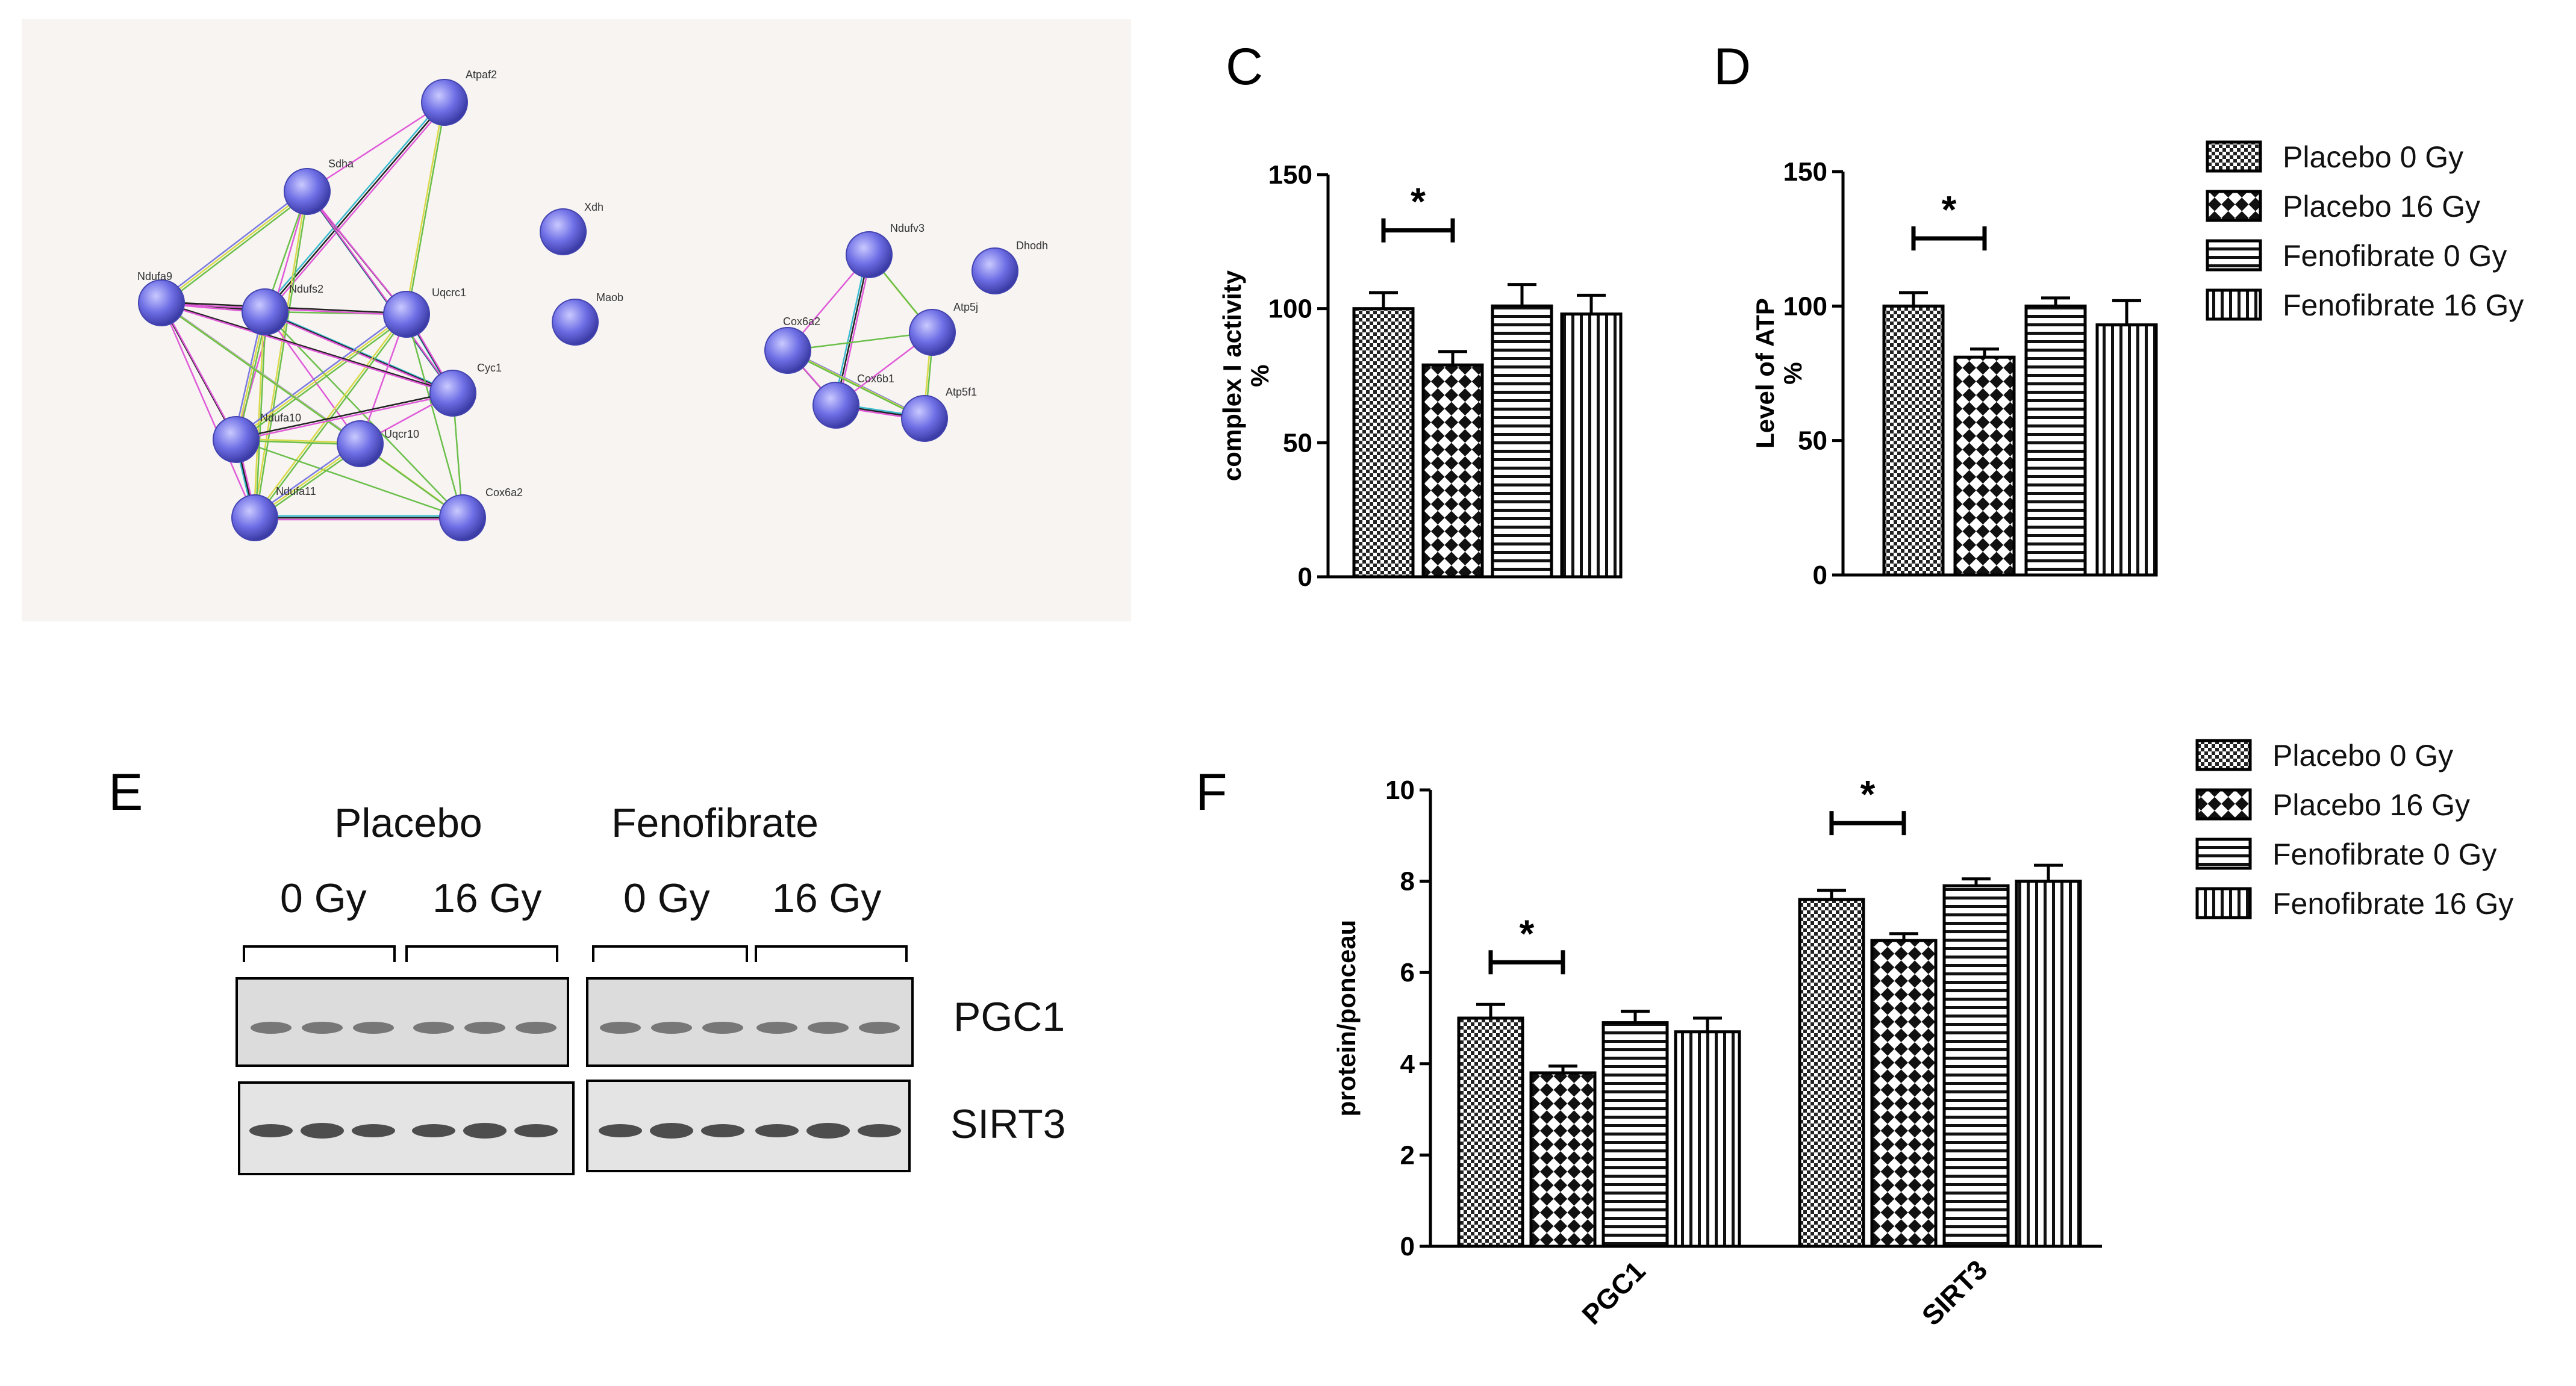  What do you see at coordinates (1346, 1018) in the screenshot?
I see `chart-f-y-label: protein/ponceau` at bounding box center [1346, 1018].